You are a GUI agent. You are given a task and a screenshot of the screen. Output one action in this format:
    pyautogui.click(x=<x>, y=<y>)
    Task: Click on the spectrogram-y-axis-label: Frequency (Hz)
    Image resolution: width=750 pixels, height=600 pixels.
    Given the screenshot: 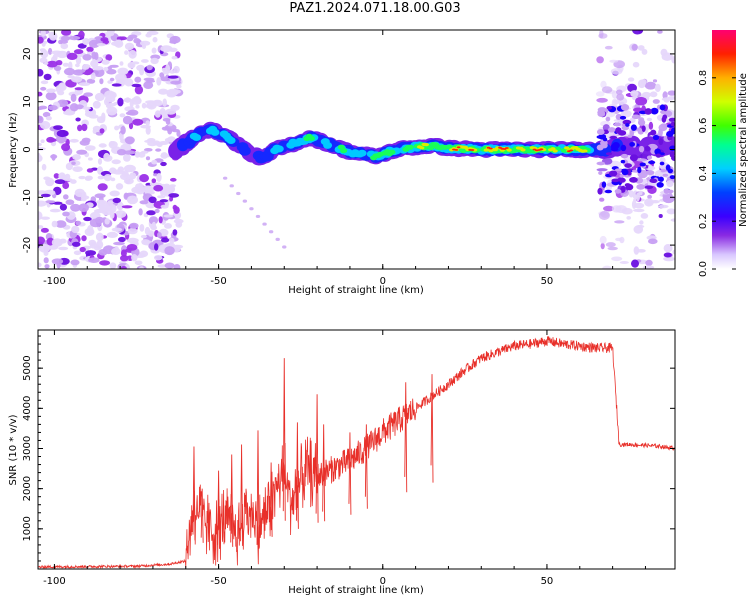 What is the action you would take?
    pyautogui.click(x=13, y=150)
    